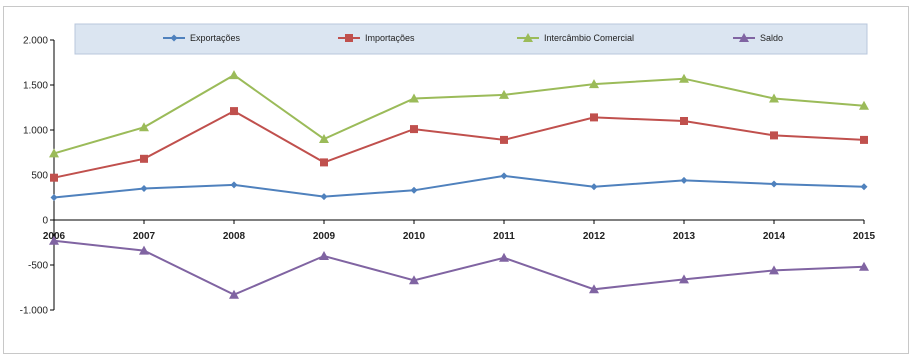  Describe the element at coordinates (774, 236) in the screenshot. I see `x-tick-label: 2014` at that location.